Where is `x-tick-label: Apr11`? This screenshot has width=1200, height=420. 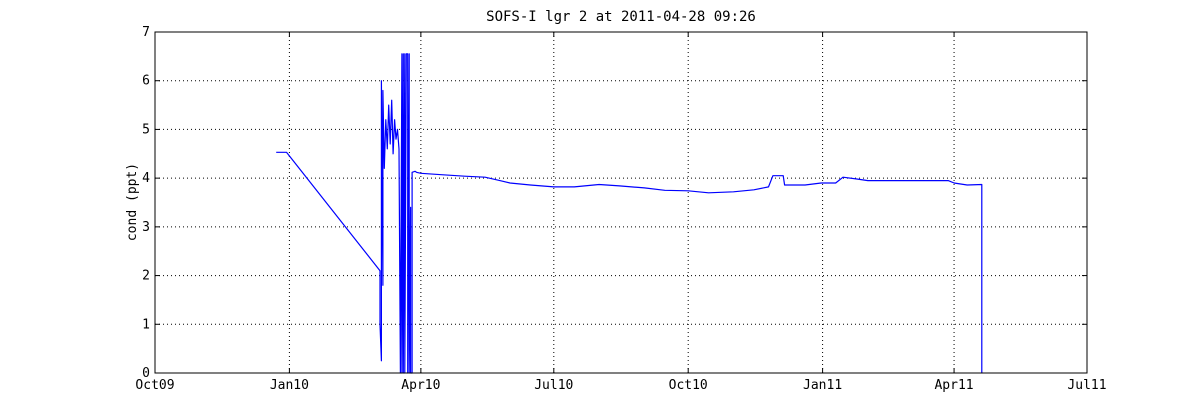
x-tick-label: Apr11 is located at coordinates (953, 385).